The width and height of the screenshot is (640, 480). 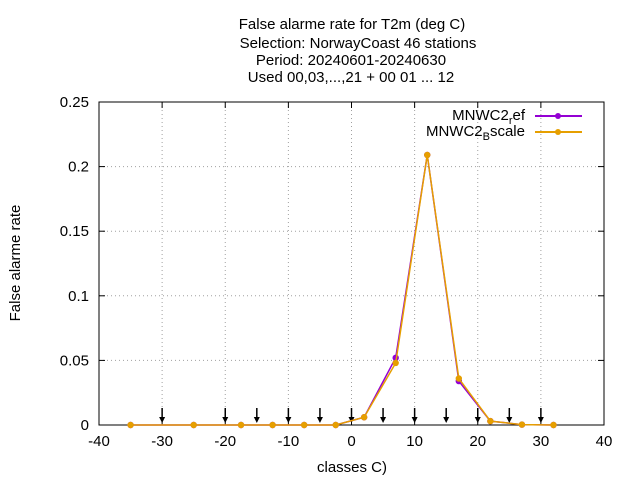 What do you see at coordinates (74, 102) in the screenshot?
I see `y-tick-label: 0.25` at bounding box center [74, 102].